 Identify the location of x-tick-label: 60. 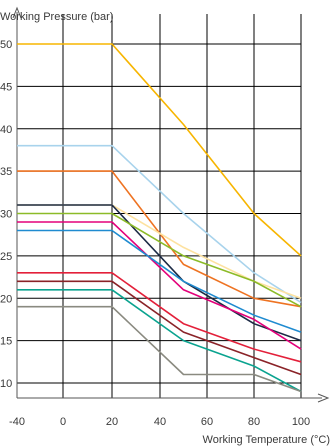
(207, 422).